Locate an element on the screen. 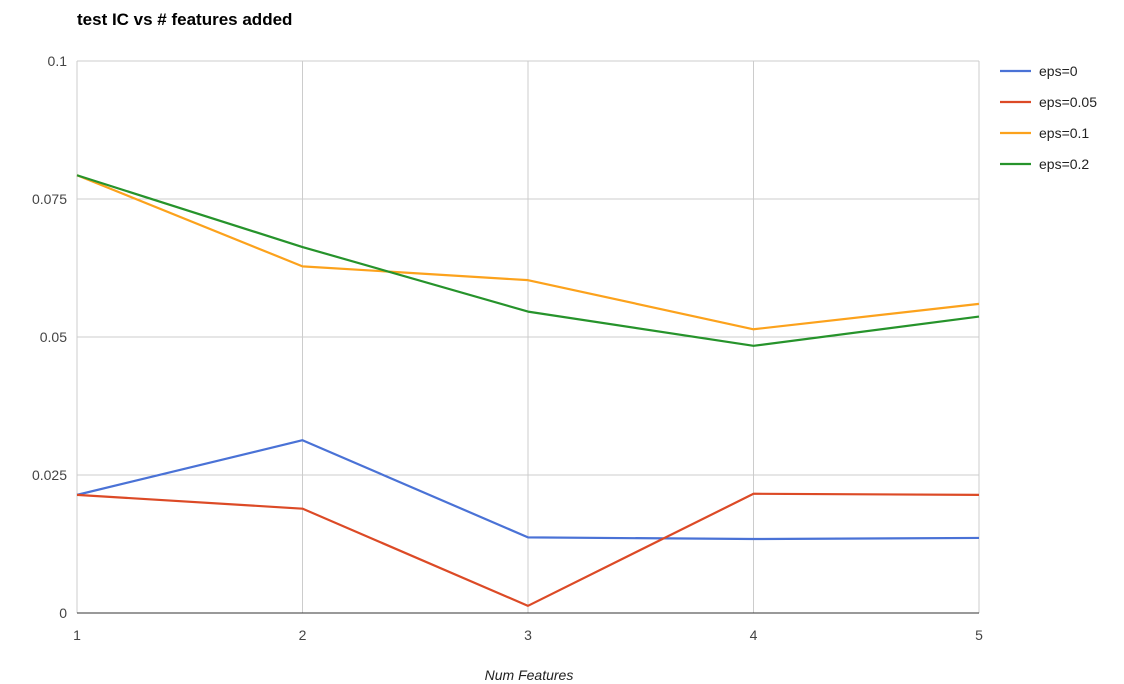  x-tick-label: 1 is located at coordinates (77, 635).